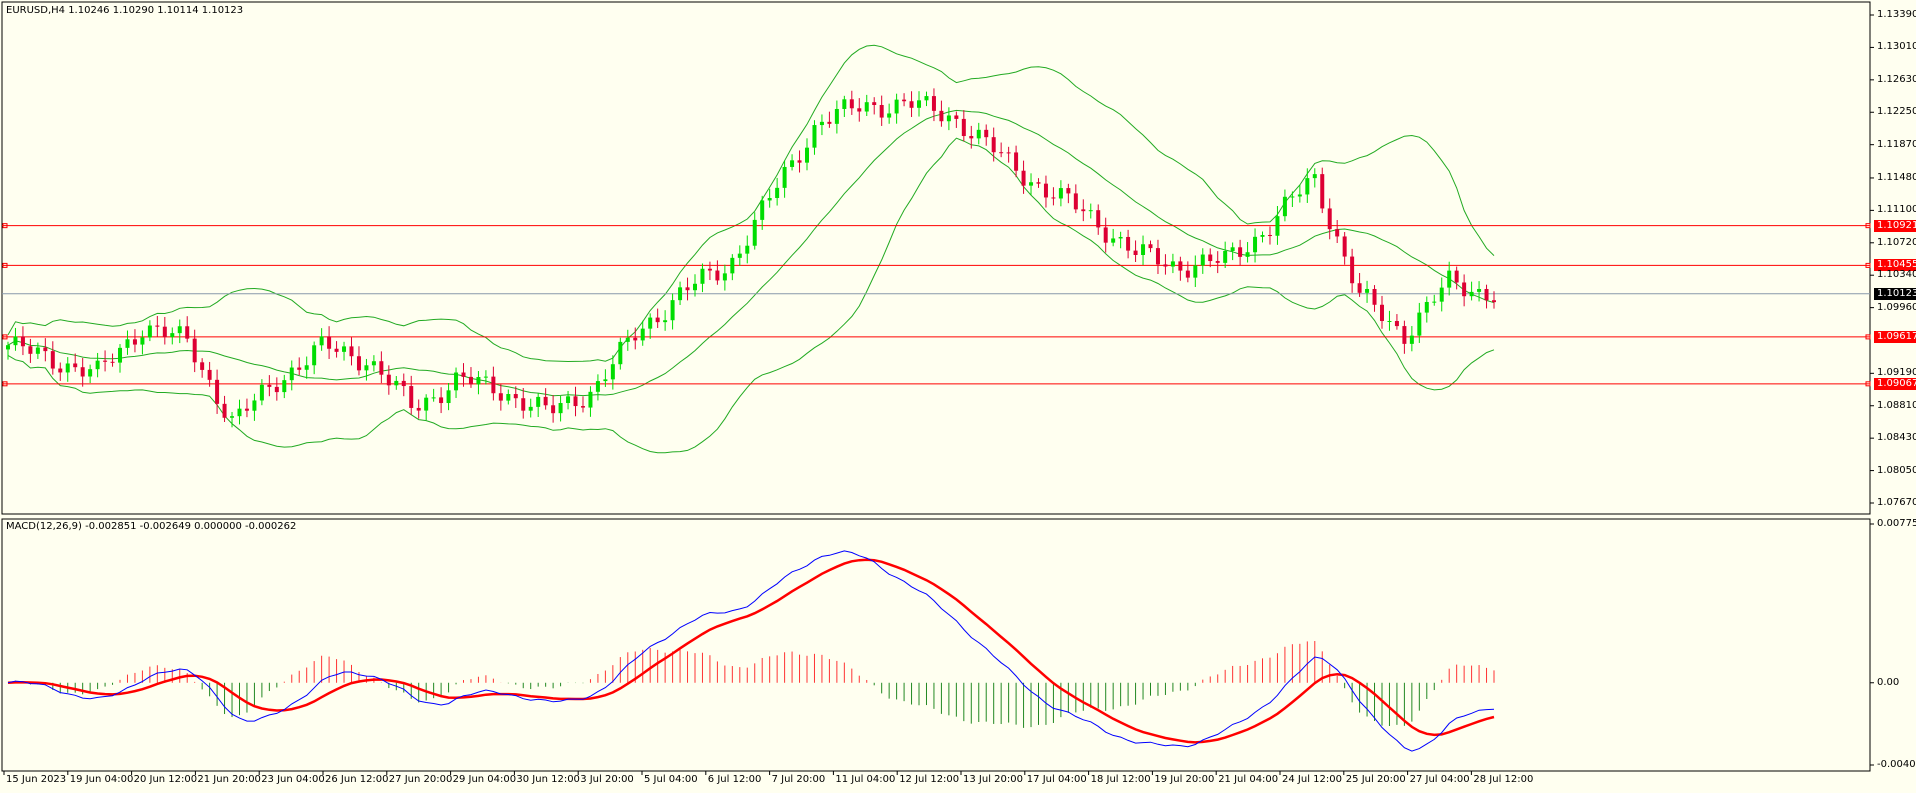  What do you see at coordinates (1248, 779) in the screenshot?
I see `time-tick-label: 21 Jul 04:00` at bounding box center [1248, 779].